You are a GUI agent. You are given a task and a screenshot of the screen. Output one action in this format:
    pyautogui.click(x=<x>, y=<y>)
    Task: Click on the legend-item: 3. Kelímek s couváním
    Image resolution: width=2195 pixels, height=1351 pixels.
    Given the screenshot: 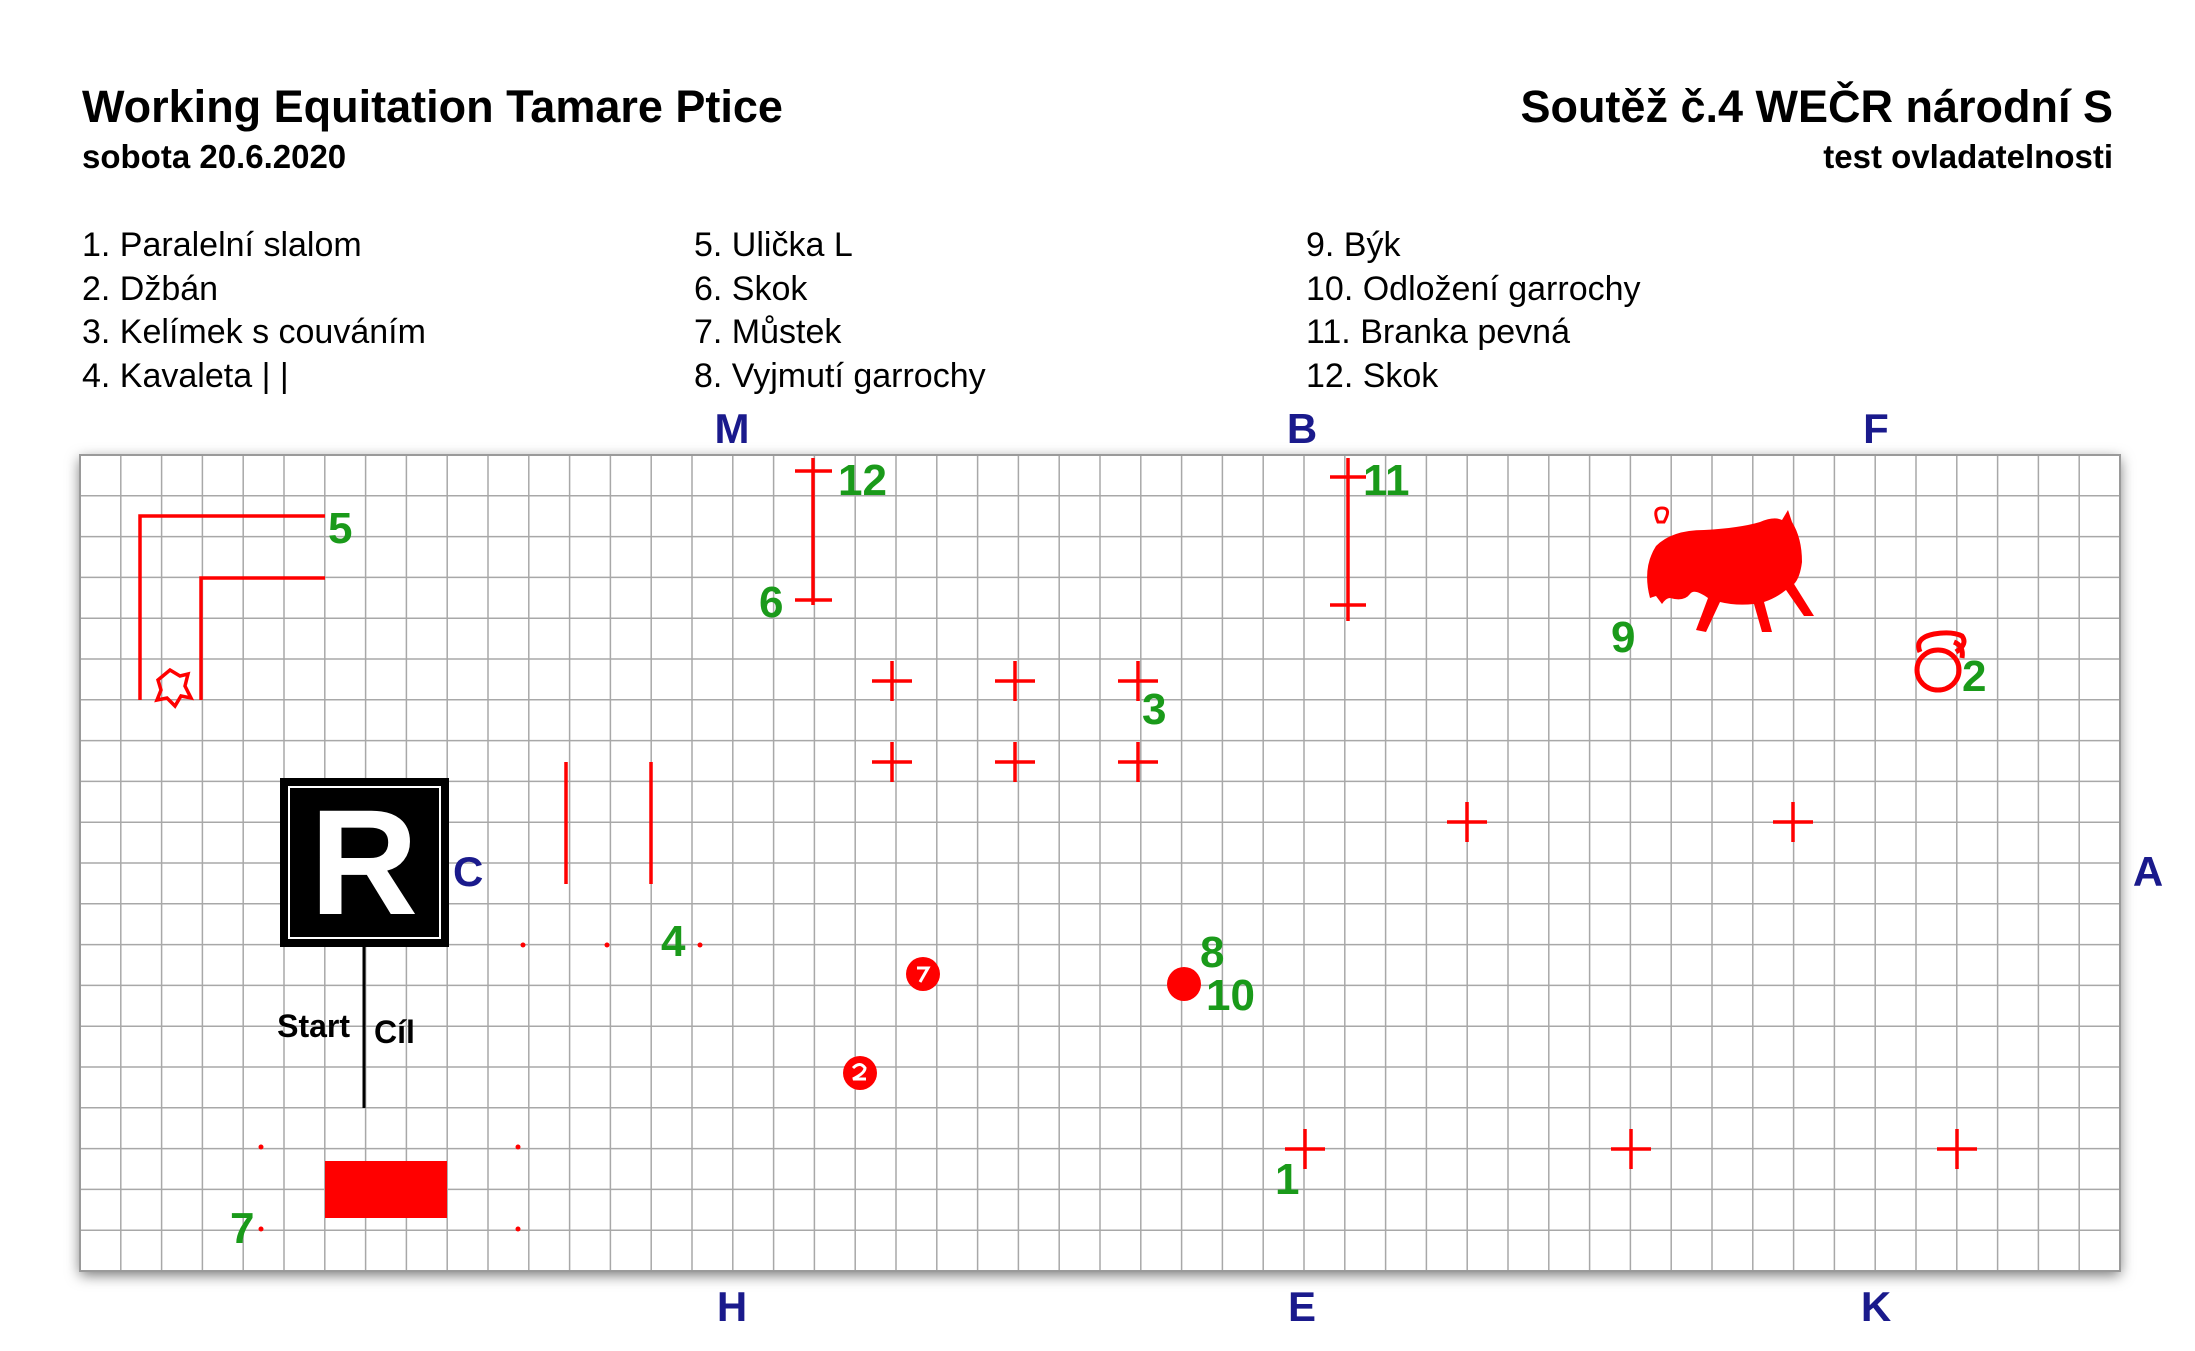 What is the action you would take?
    pyautogui.click(x=254, y=332)
    